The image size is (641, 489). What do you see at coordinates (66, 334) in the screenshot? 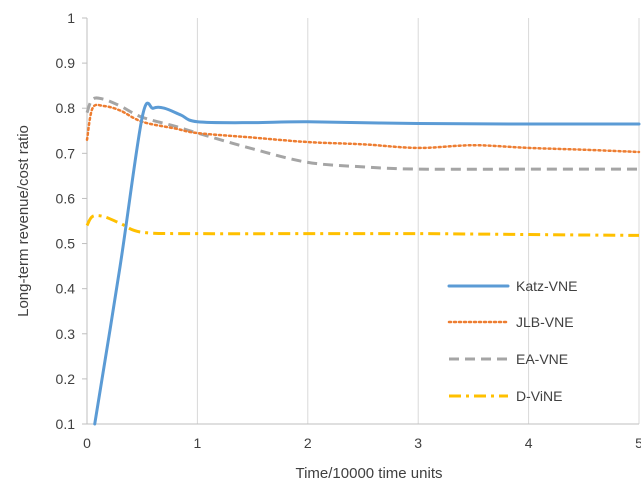
I see `y-tick-label: 0.3` at bounding box center [66, 334].